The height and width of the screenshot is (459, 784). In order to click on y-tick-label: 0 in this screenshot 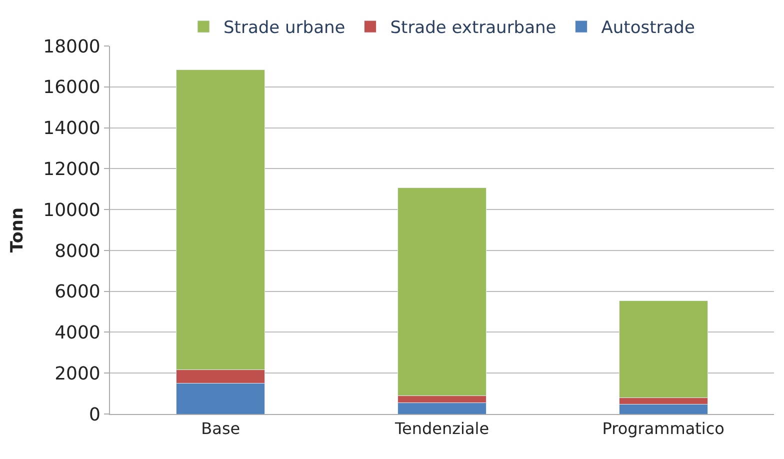, I will do `click(94, 415)`.